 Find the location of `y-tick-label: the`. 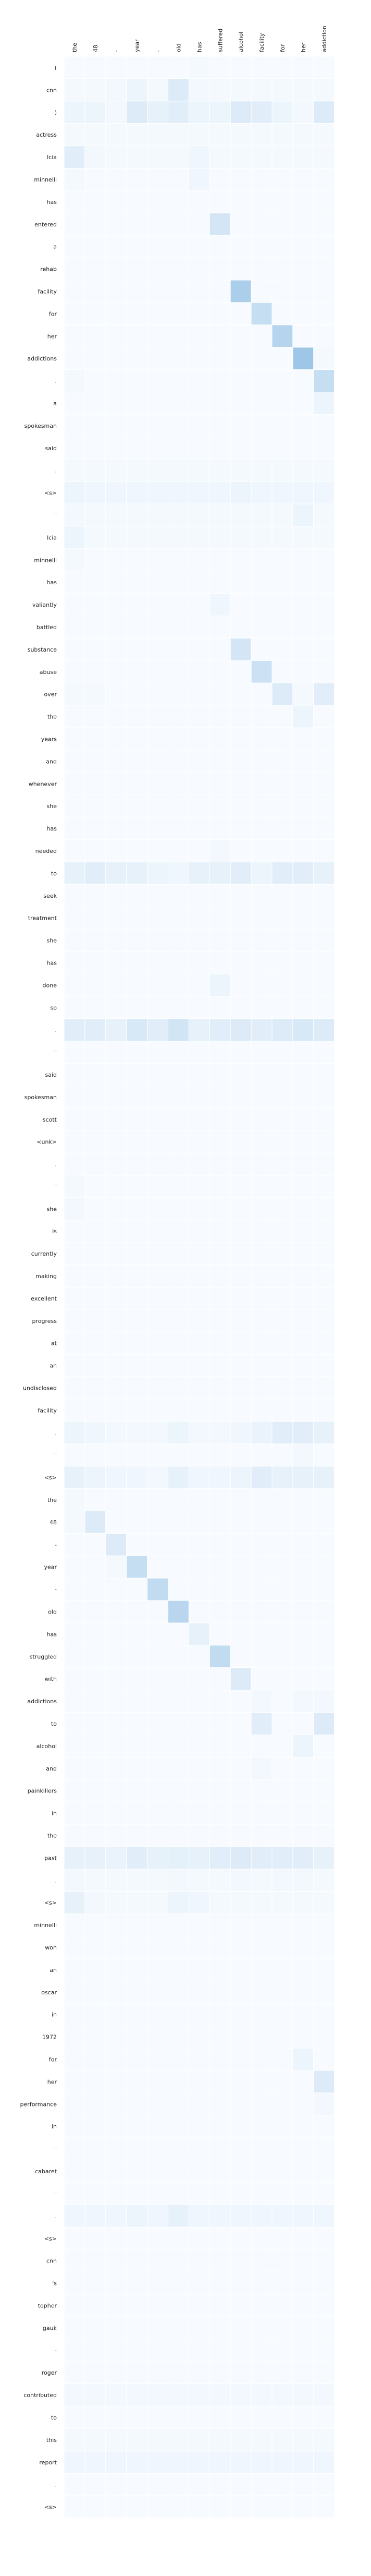

y-tick-label: the is located at coordinates (52, 717).